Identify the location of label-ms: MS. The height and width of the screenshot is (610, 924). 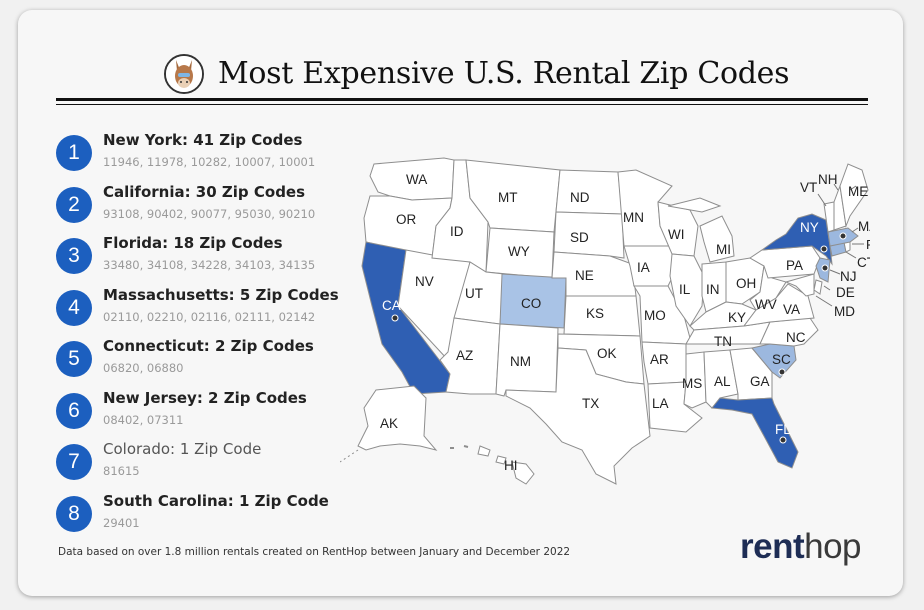
(692, 383).